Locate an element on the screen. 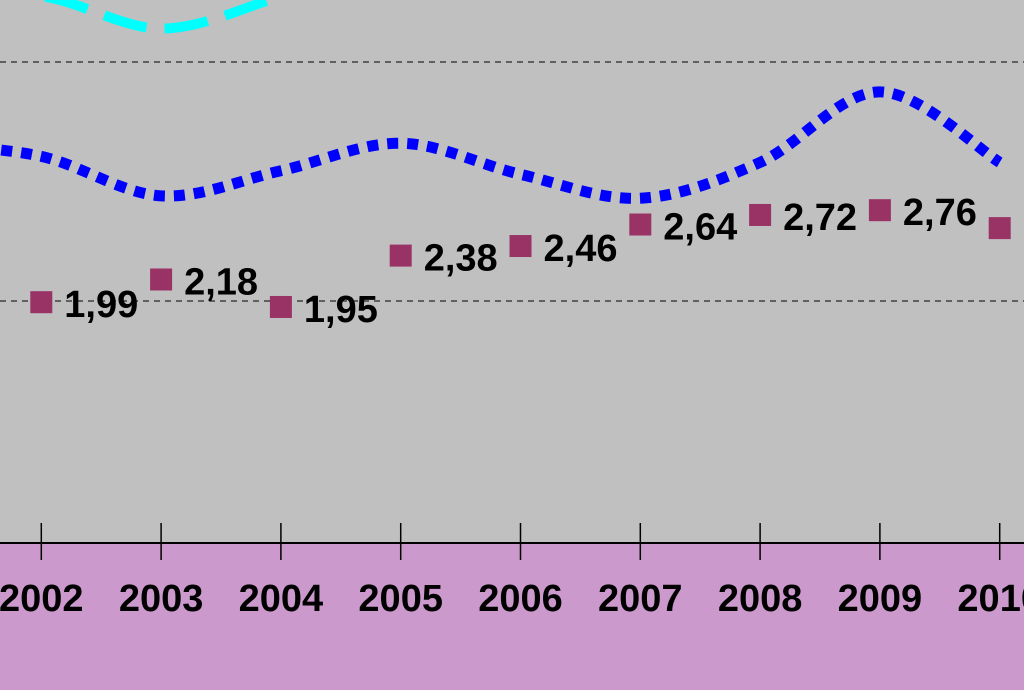 The height and width of the screenshot is (690, 1024). x-tick-label-2005: 2005 is located at coordinates (400, 599).